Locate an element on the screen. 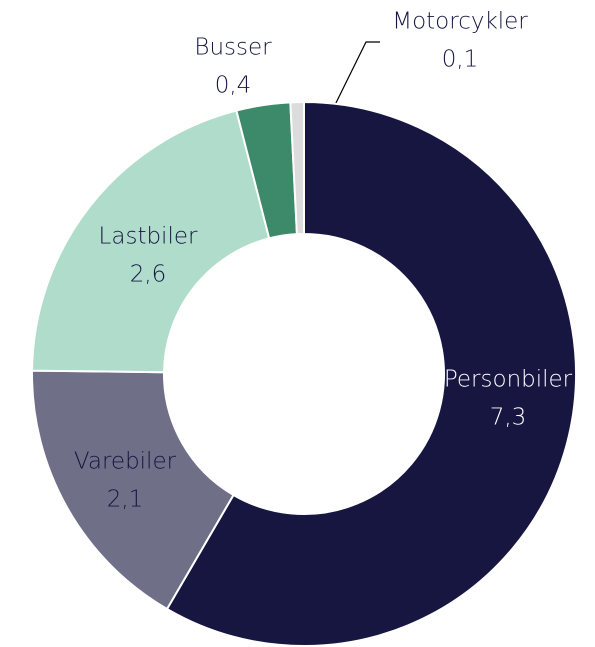  slice-label: Busser is located at coordinates (233, 48).